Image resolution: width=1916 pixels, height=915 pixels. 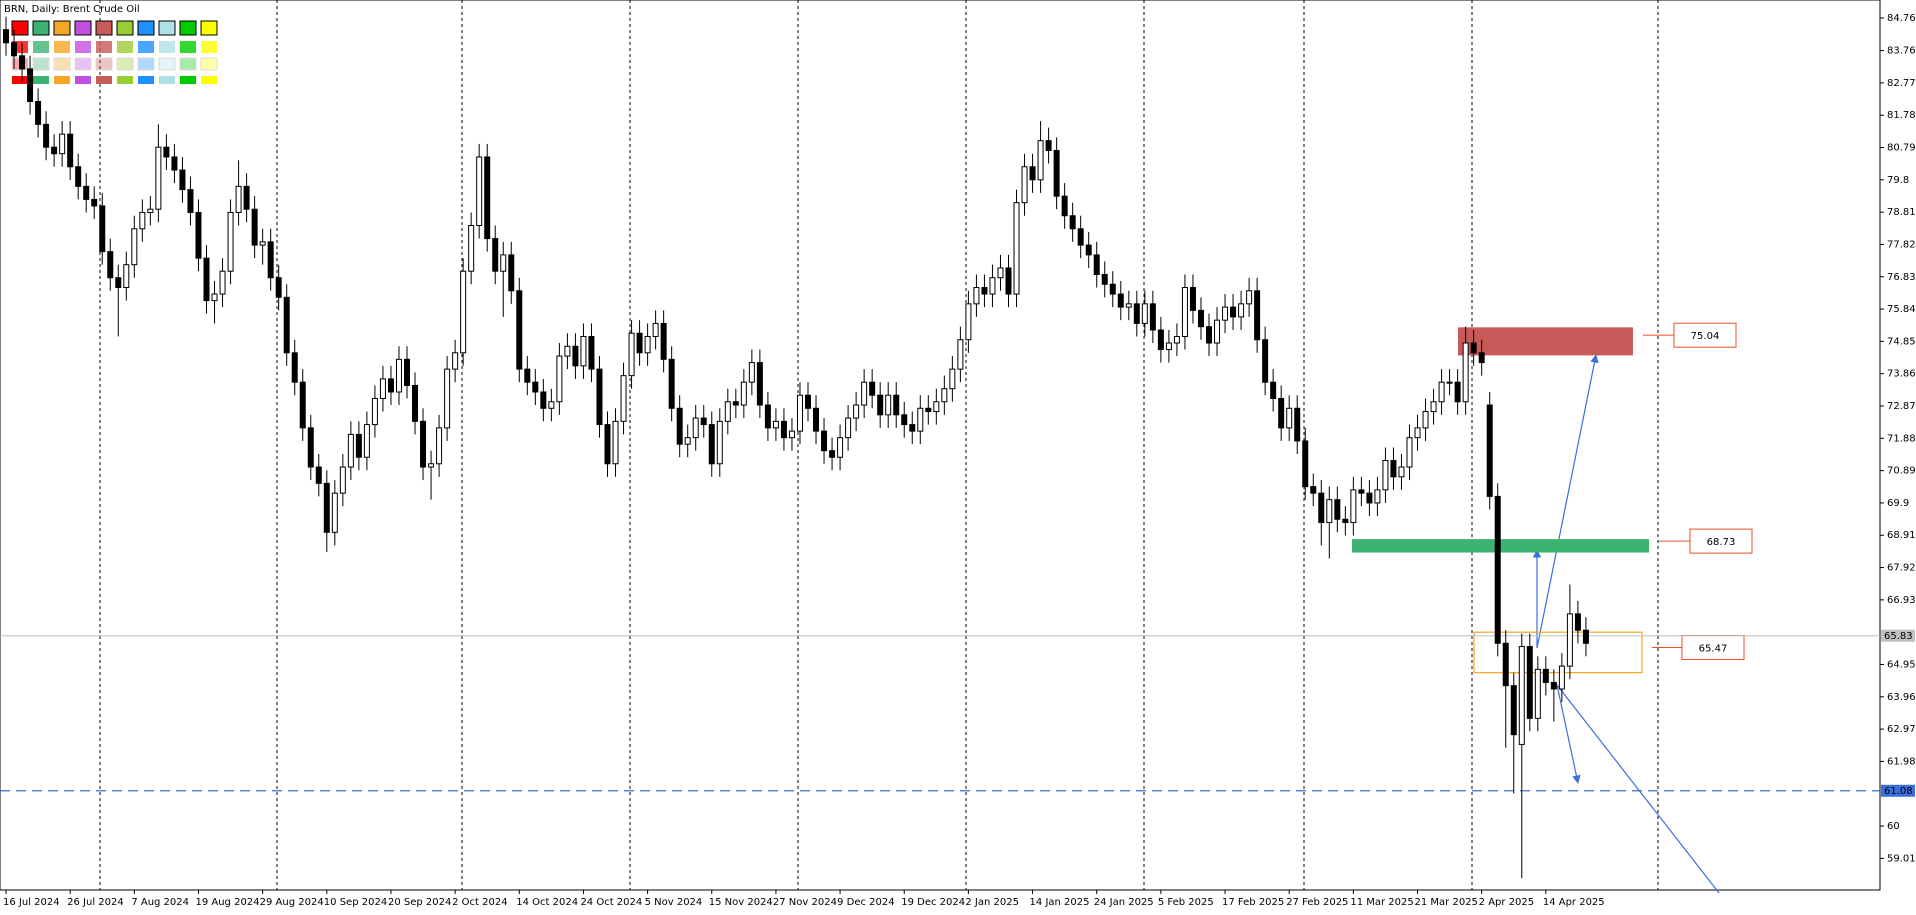 What do you see at coordinates (1446, 902) in the screenshot?
I see `x-tick-label: 21 Mar 2025` at bounding box center [1446, 902].